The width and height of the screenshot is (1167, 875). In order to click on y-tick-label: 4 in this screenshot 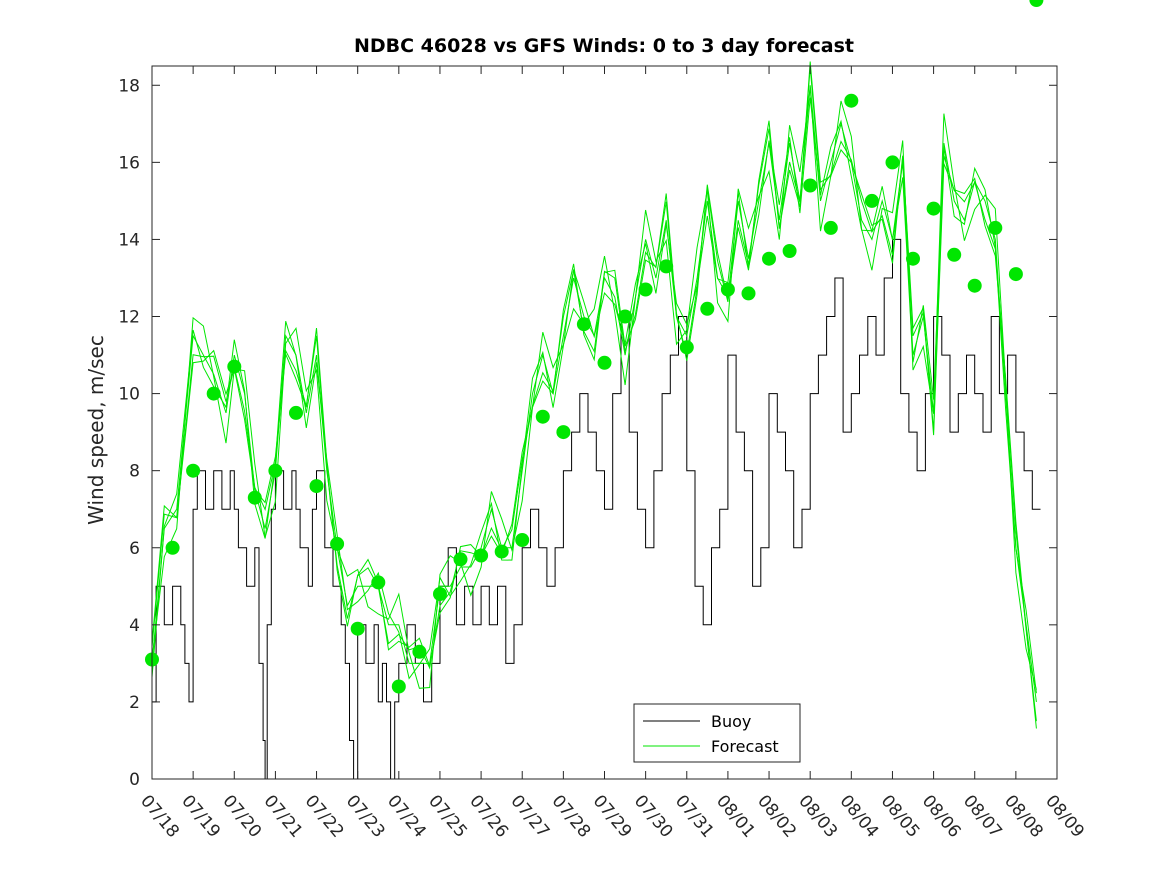, I will do `click(134, 626)`.